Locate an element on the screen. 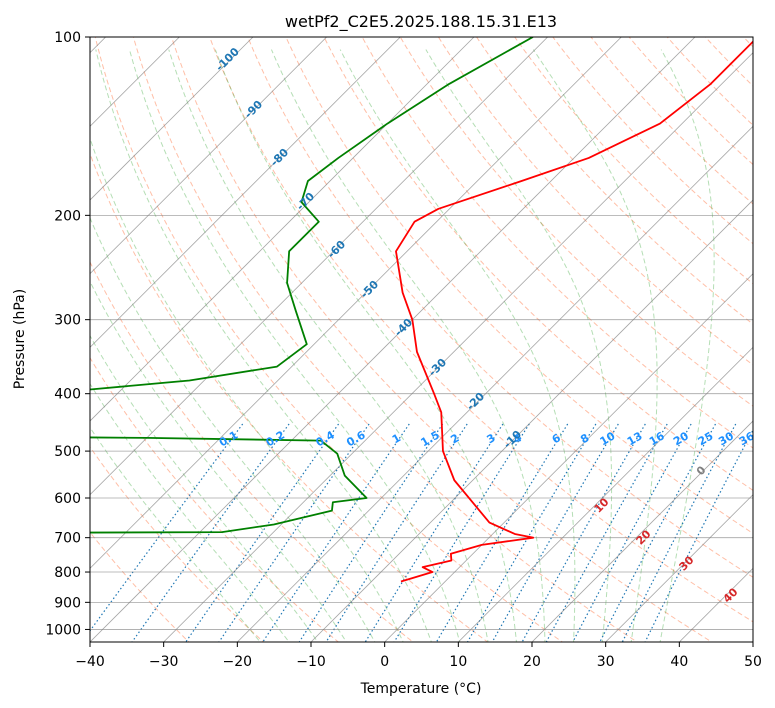 Image resolution: width=775 pixels, height=708 pixels. x-tick-label: 0 is located at coordinates (384, 662).